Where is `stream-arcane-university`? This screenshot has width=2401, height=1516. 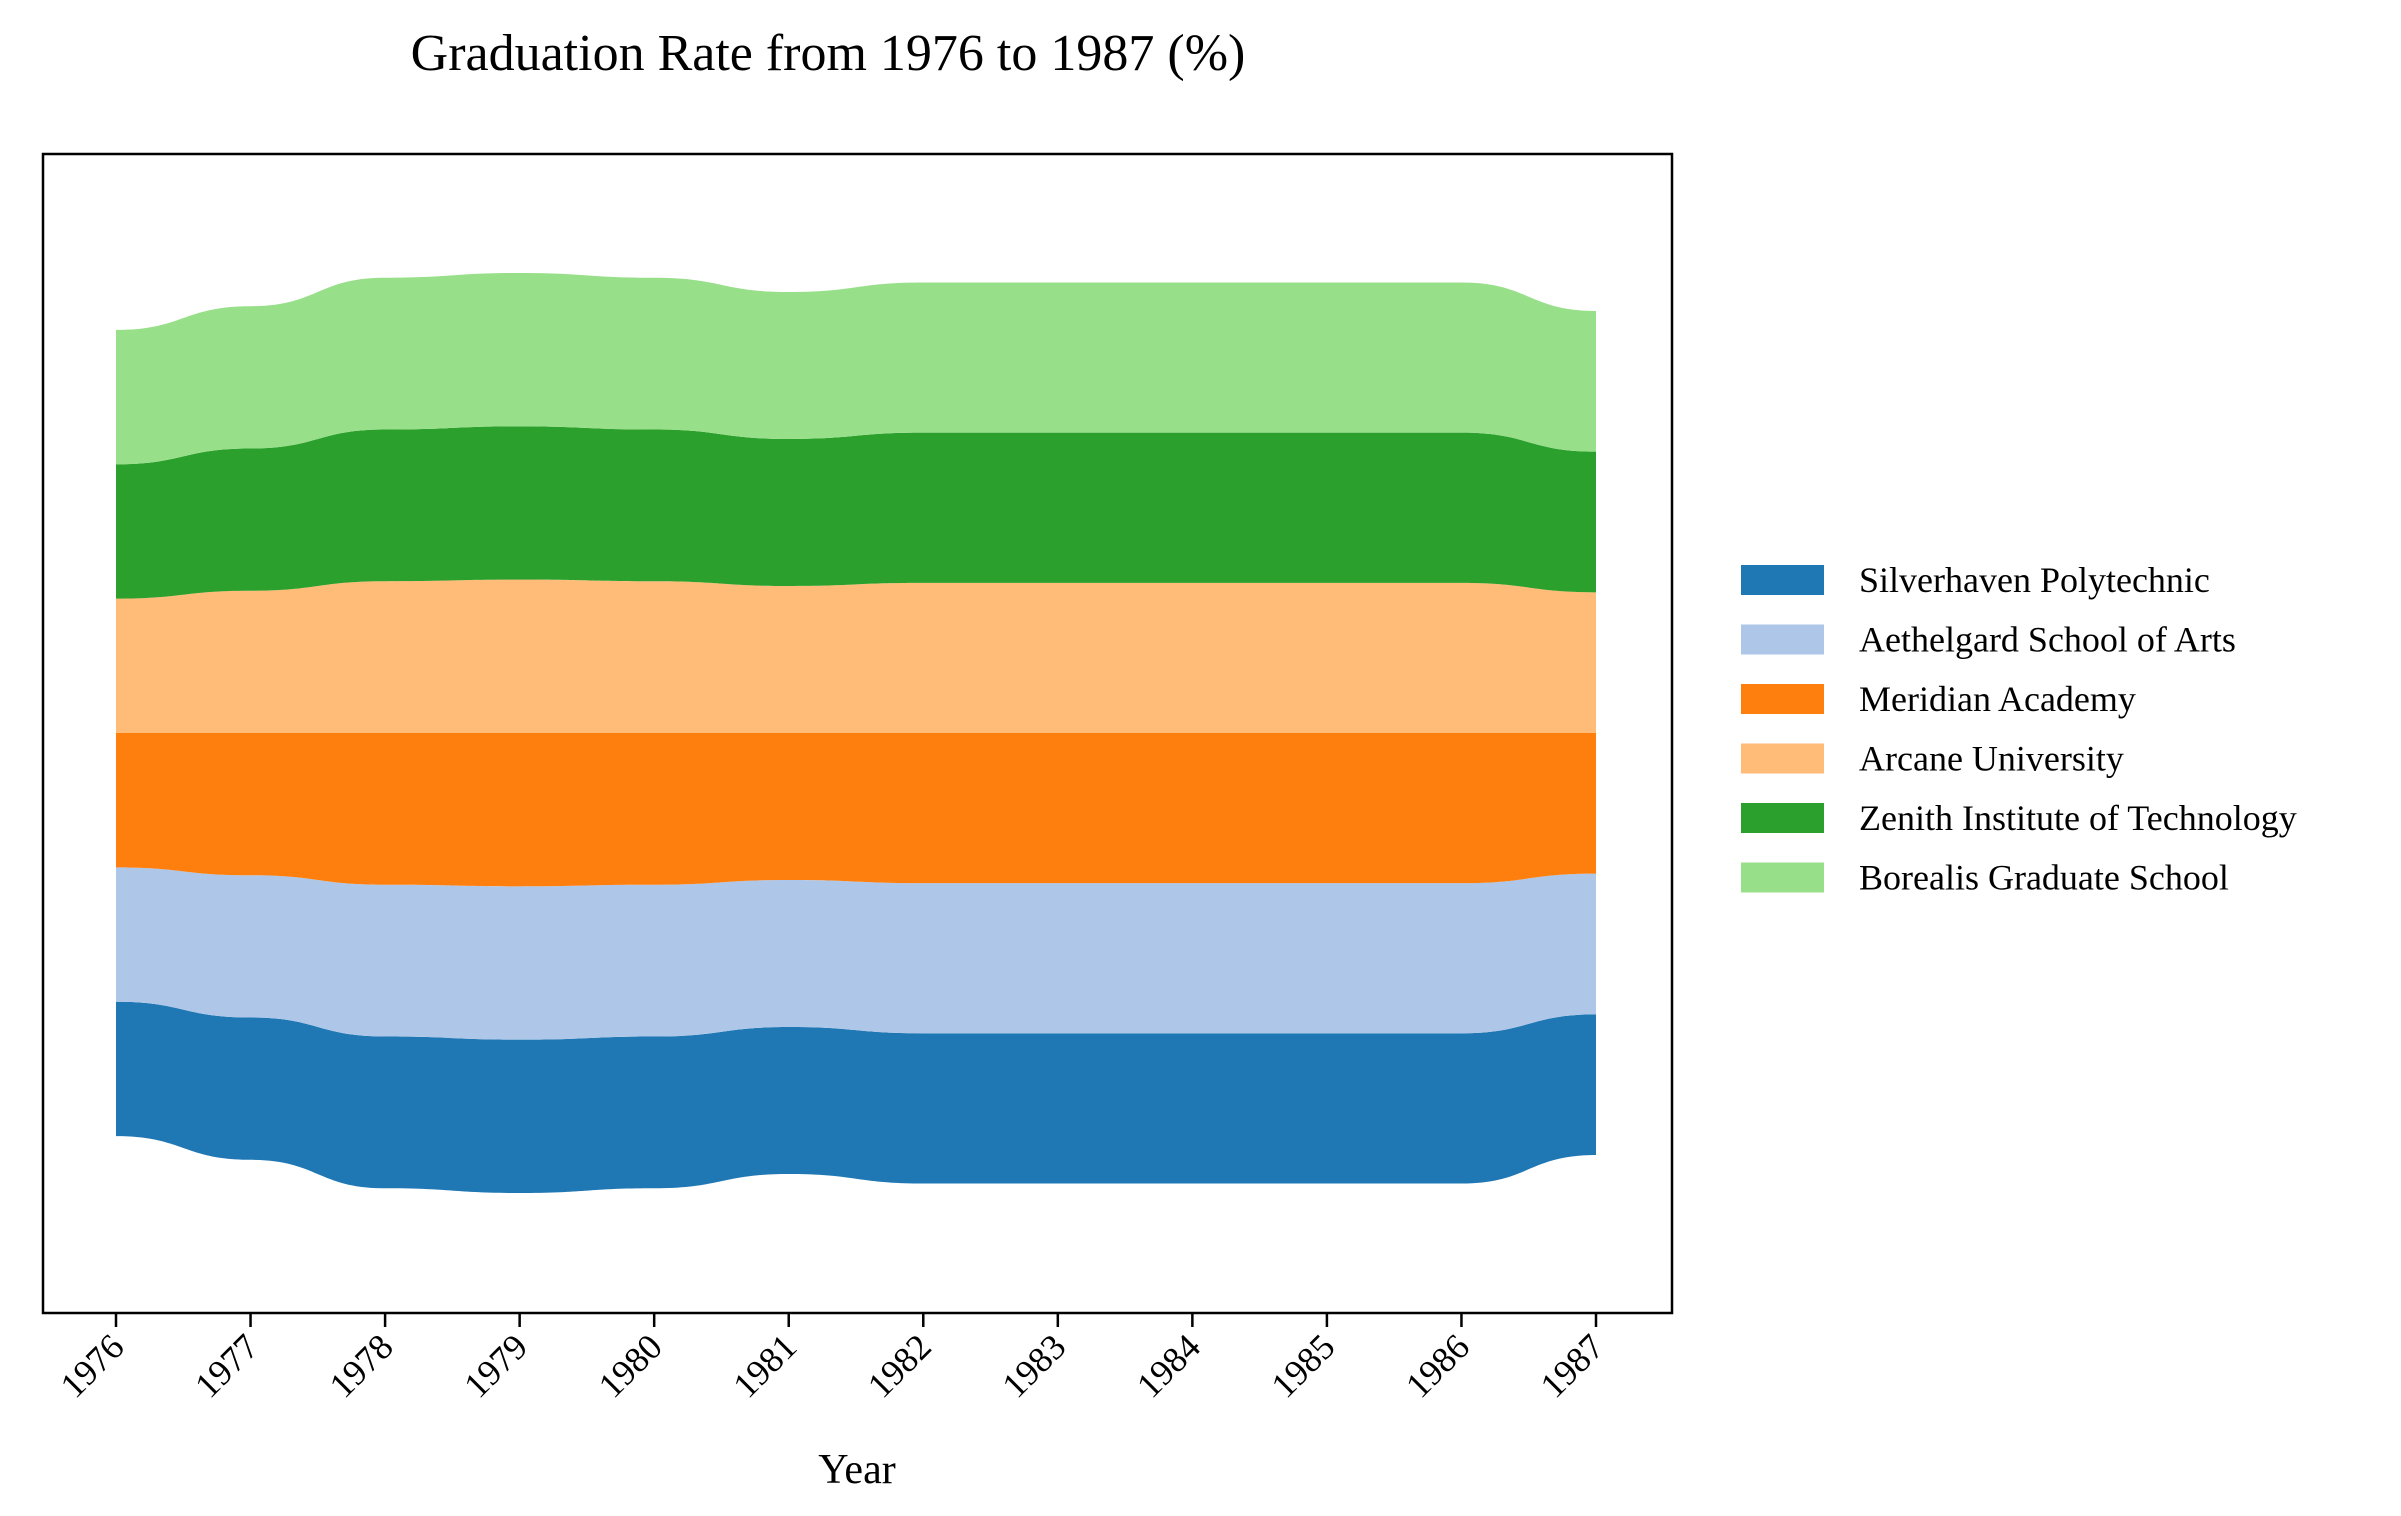
stream-arcane-university is located at coordinates (856, 656).